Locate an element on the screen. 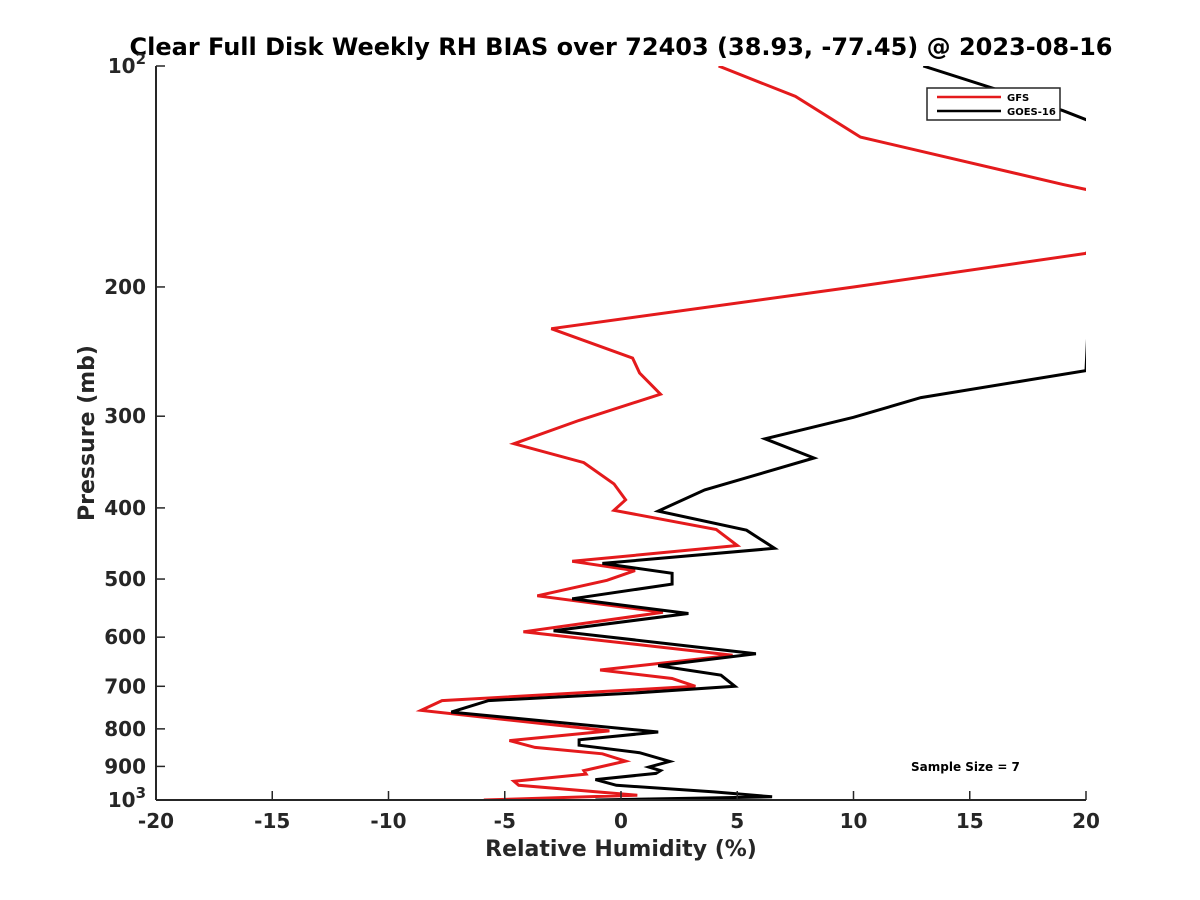 The image size is (1200, 900). y-tick-label: 900 is located at coordinates (125, 766).